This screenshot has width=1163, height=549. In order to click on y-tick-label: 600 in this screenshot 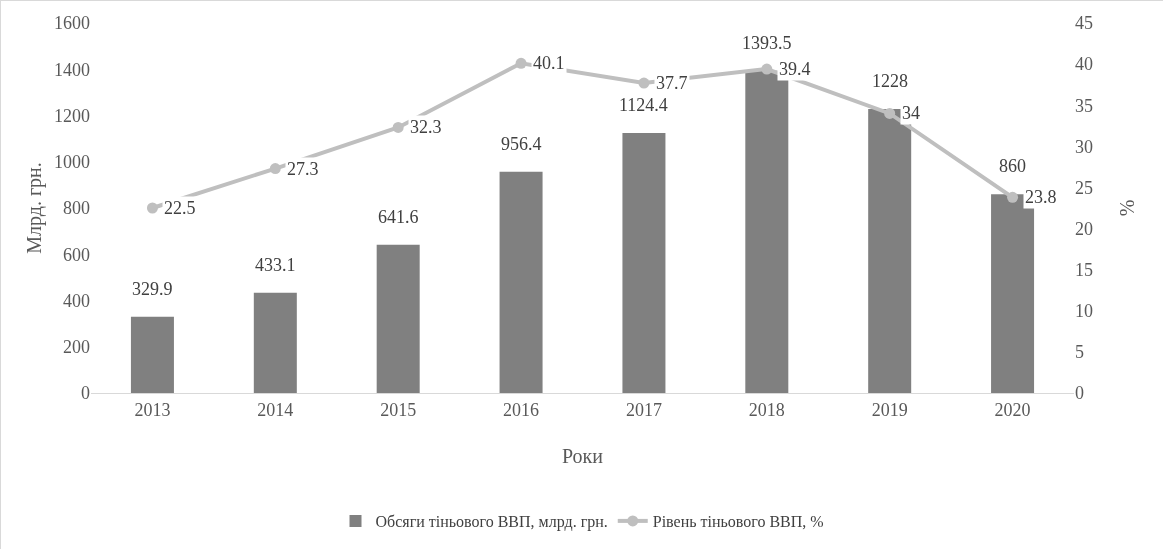, I will do `click(76, 254)`.